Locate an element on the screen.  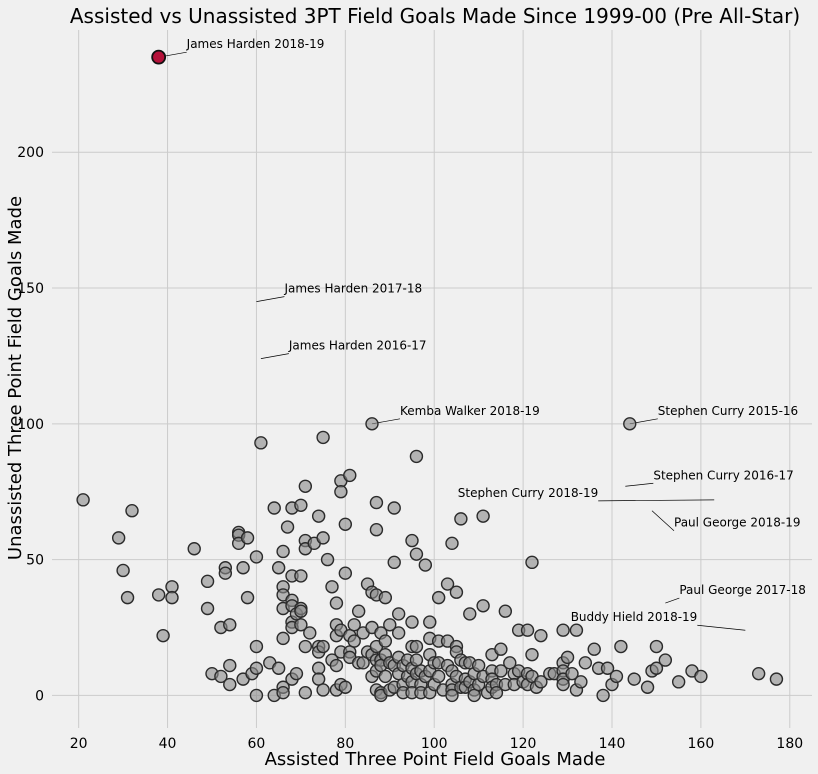
annotation-label: James Harden 2017-18 is located at coordinates (352, 289).